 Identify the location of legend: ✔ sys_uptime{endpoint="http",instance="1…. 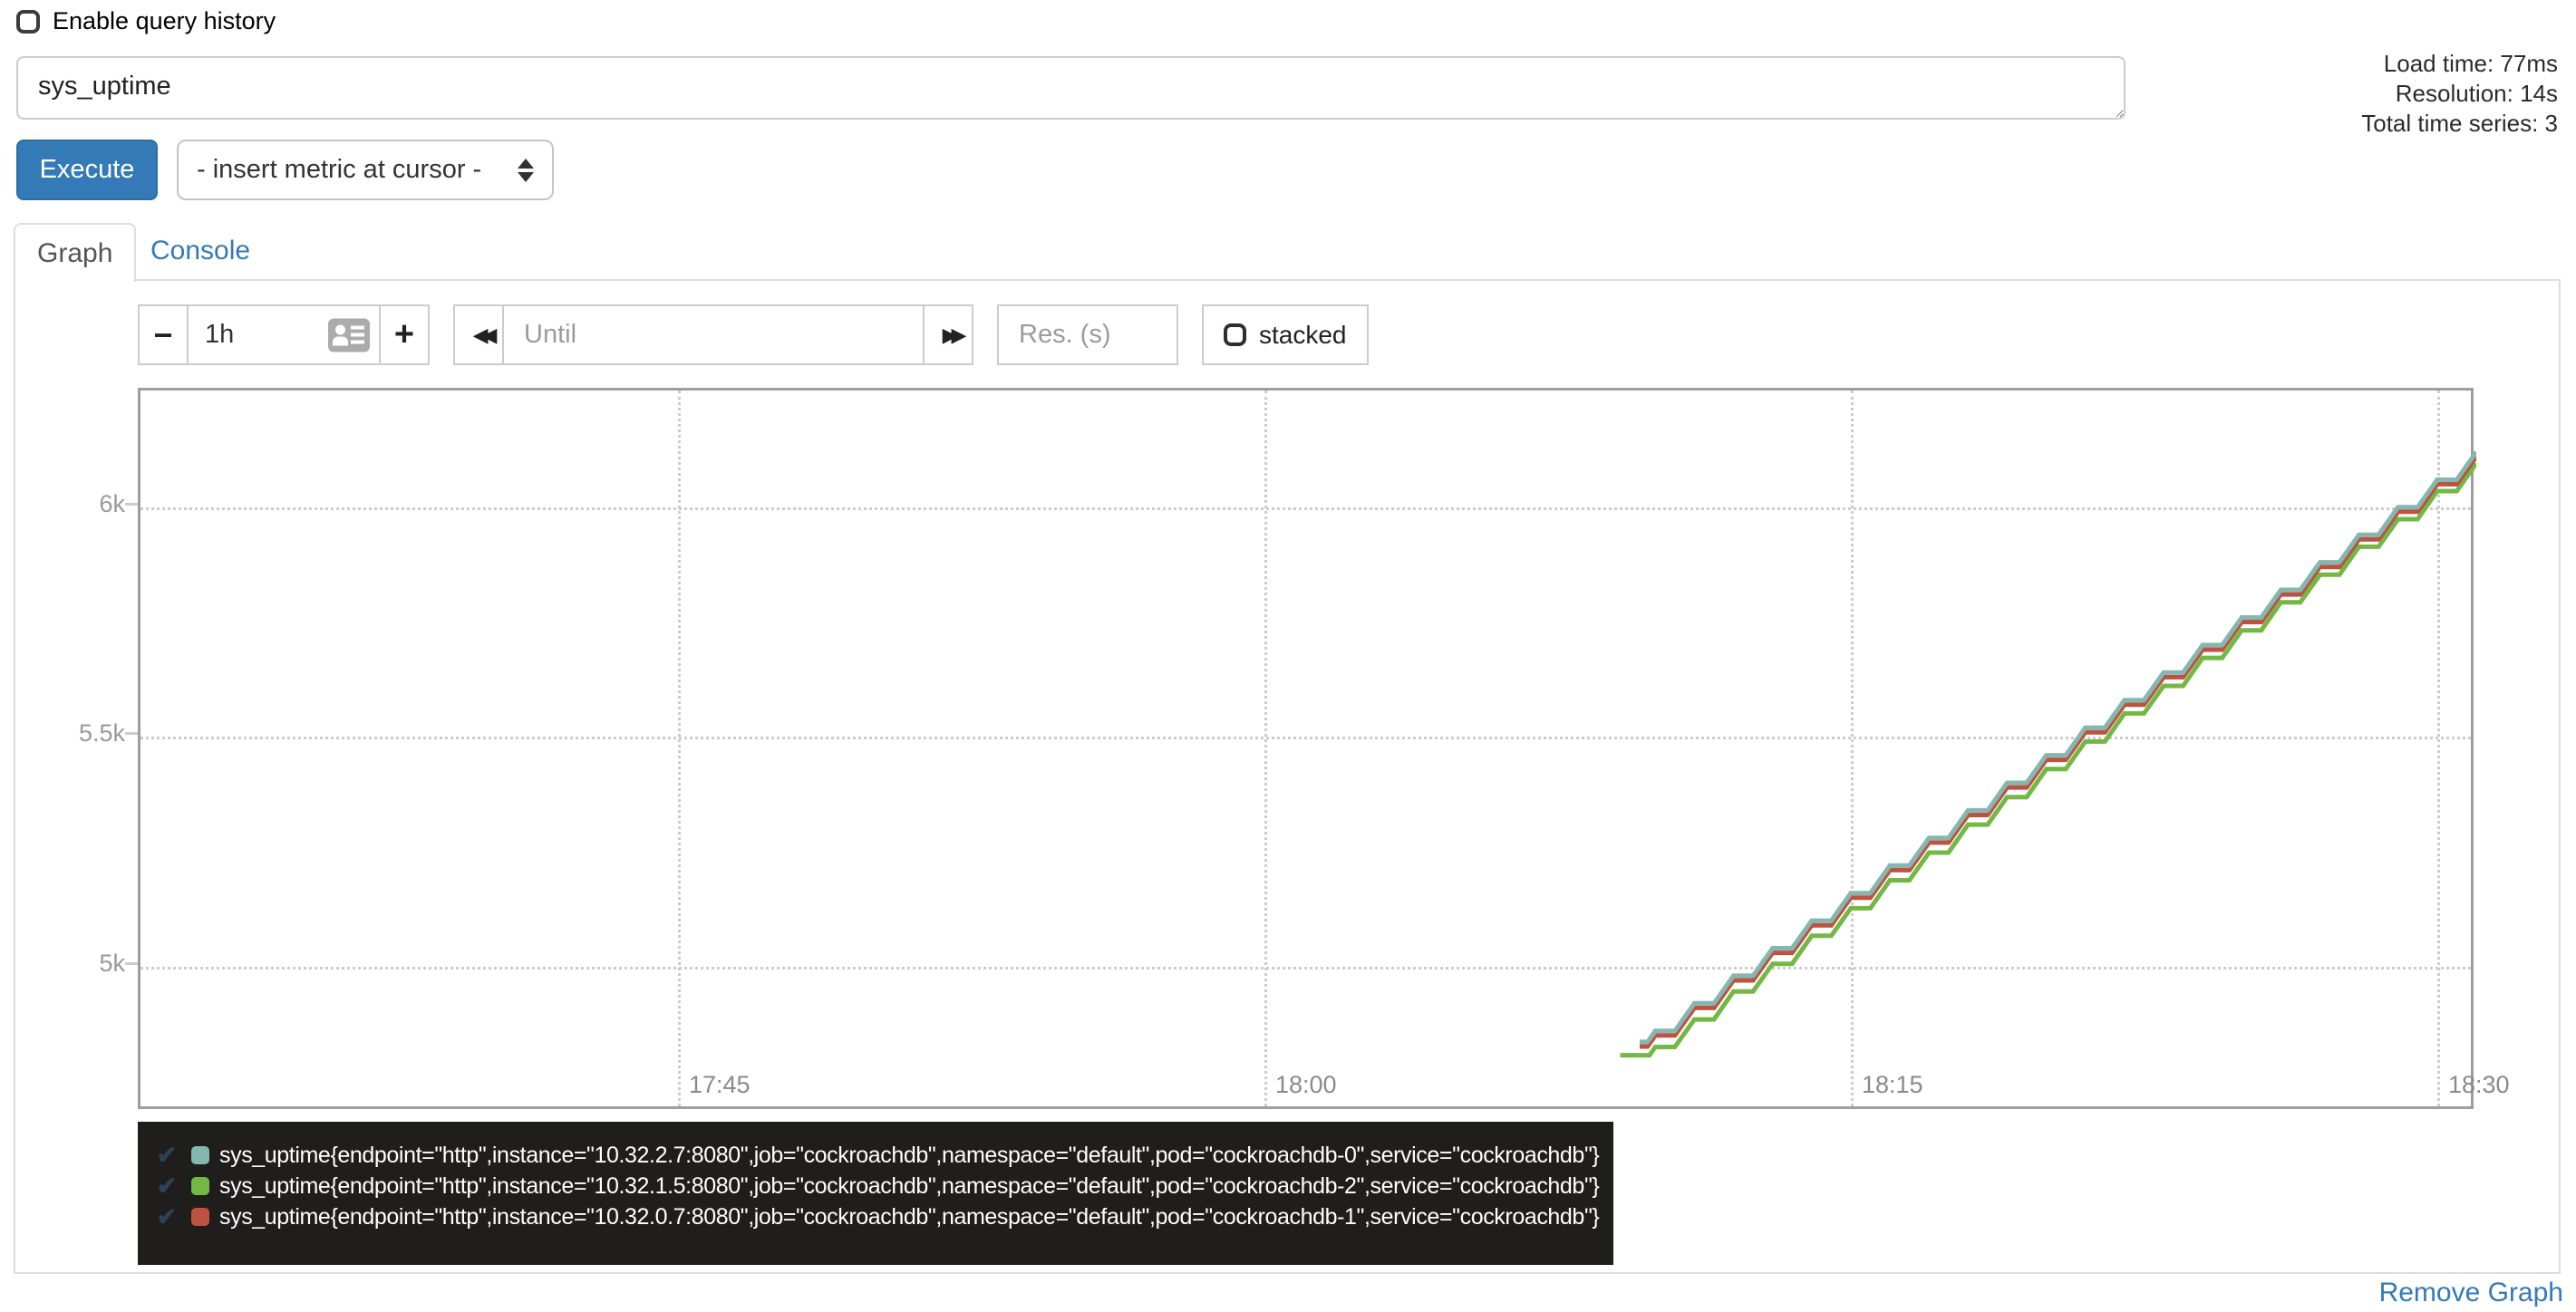
(875, 1194).